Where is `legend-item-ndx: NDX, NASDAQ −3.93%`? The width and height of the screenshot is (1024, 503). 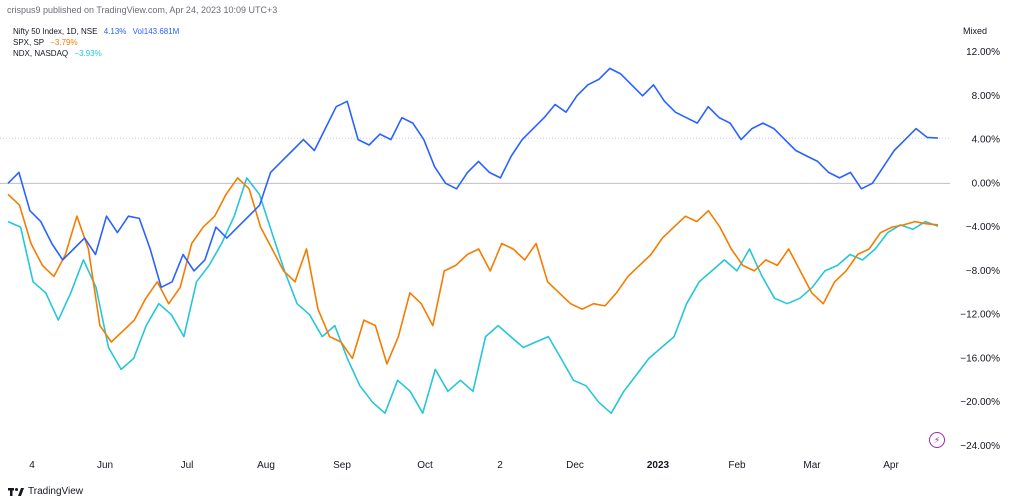
legend-item-ndx: NDX, NASDAQ −3.93% is located at coordinates (96, 53).